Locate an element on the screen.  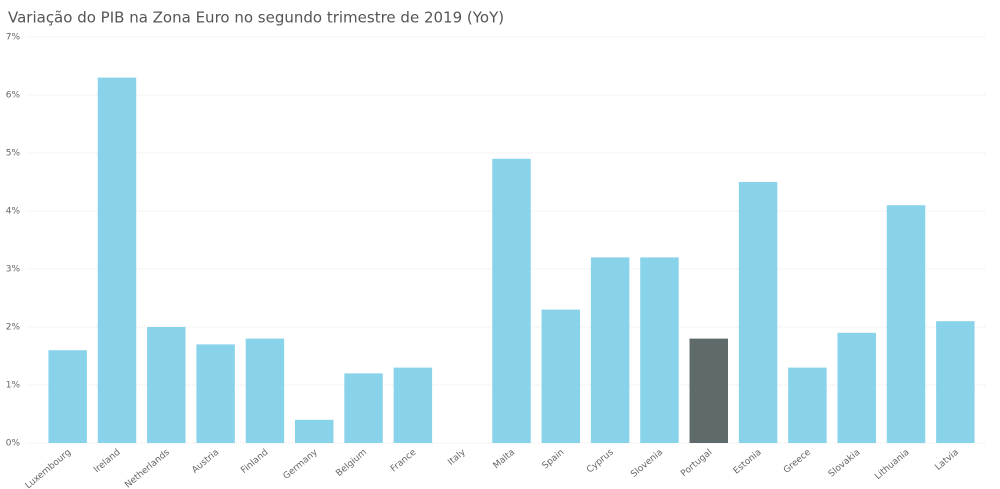
y-tick-label: 4% is located at coordinates (13, 212).